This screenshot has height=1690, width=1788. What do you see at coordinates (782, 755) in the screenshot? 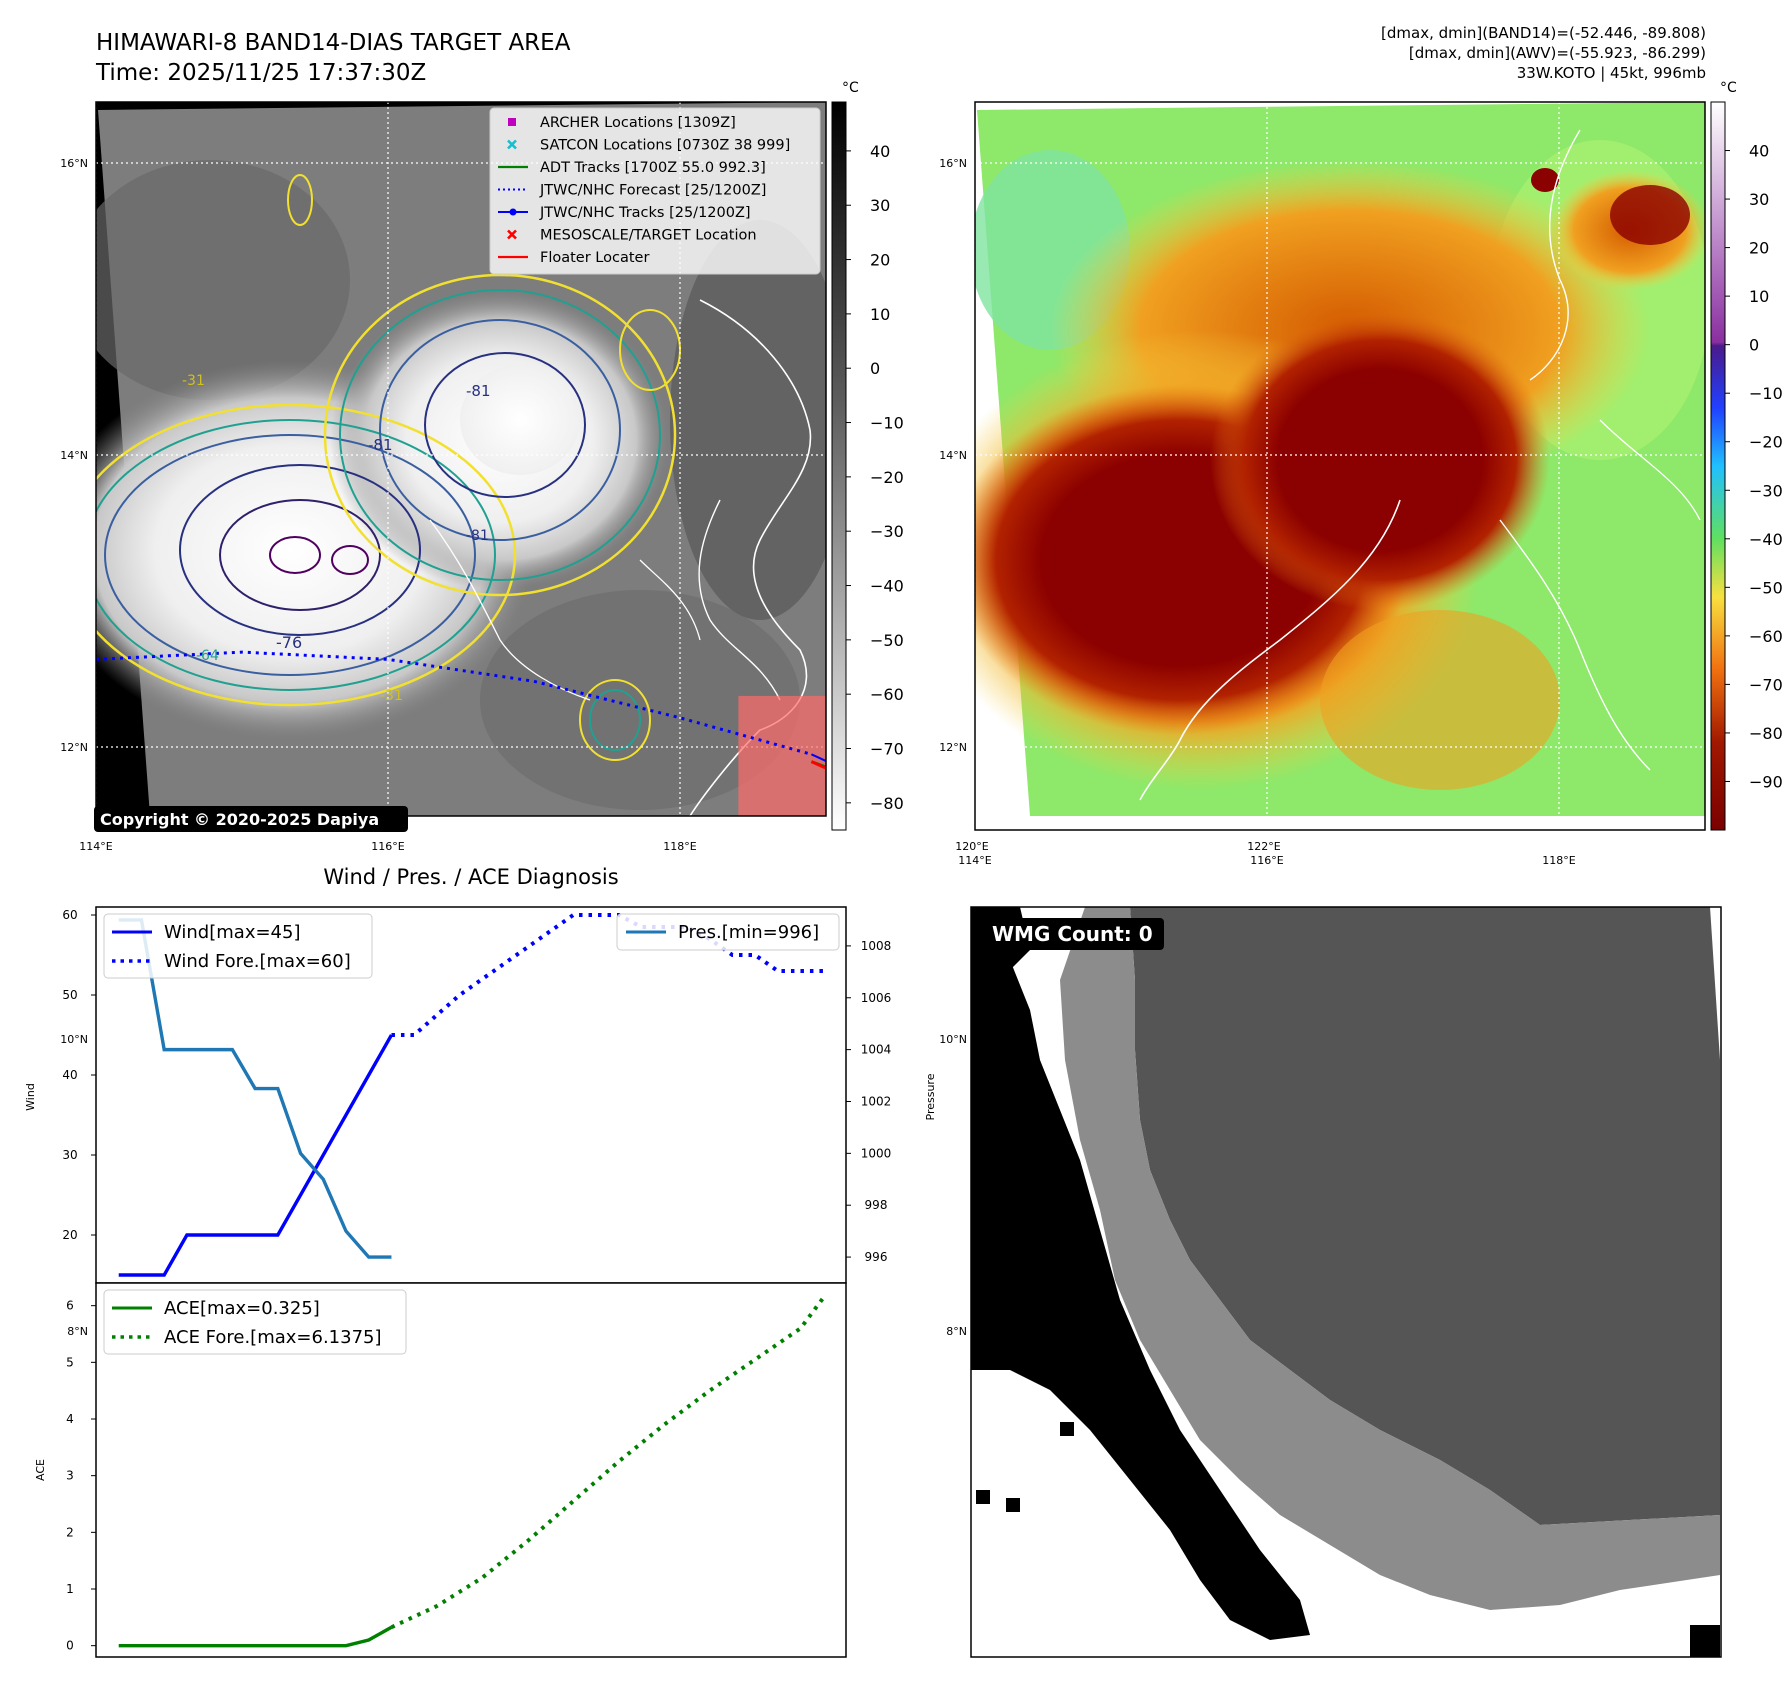
I see `floater-box` at bounding box center [782, 755].